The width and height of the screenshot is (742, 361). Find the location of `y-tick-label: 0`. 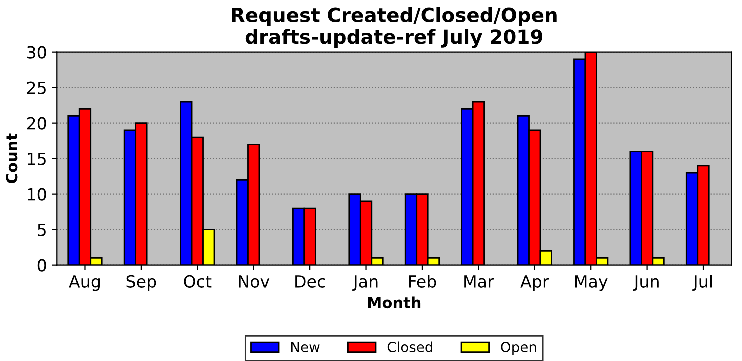

y-tick-label: 0 is located at coordinates (42, 265).